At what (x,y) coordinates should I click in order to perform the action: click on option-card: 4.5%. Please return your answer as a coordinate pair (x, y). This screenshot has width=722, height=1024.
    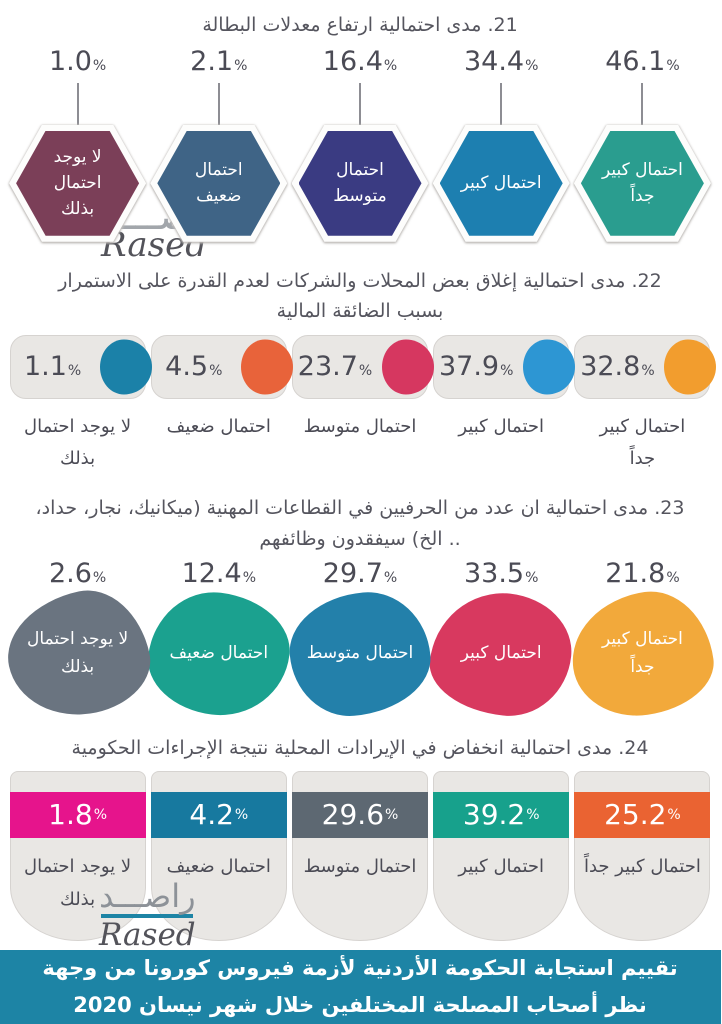
    Looking at the image, I should click on (222, 366).